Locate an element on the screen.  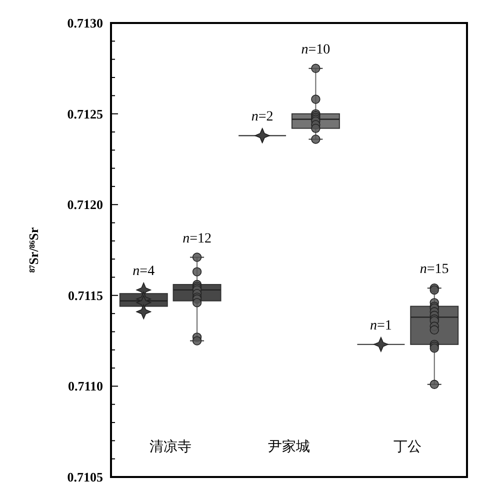
y-tick-label: 0.7110 is located at coordinates (85, 386).